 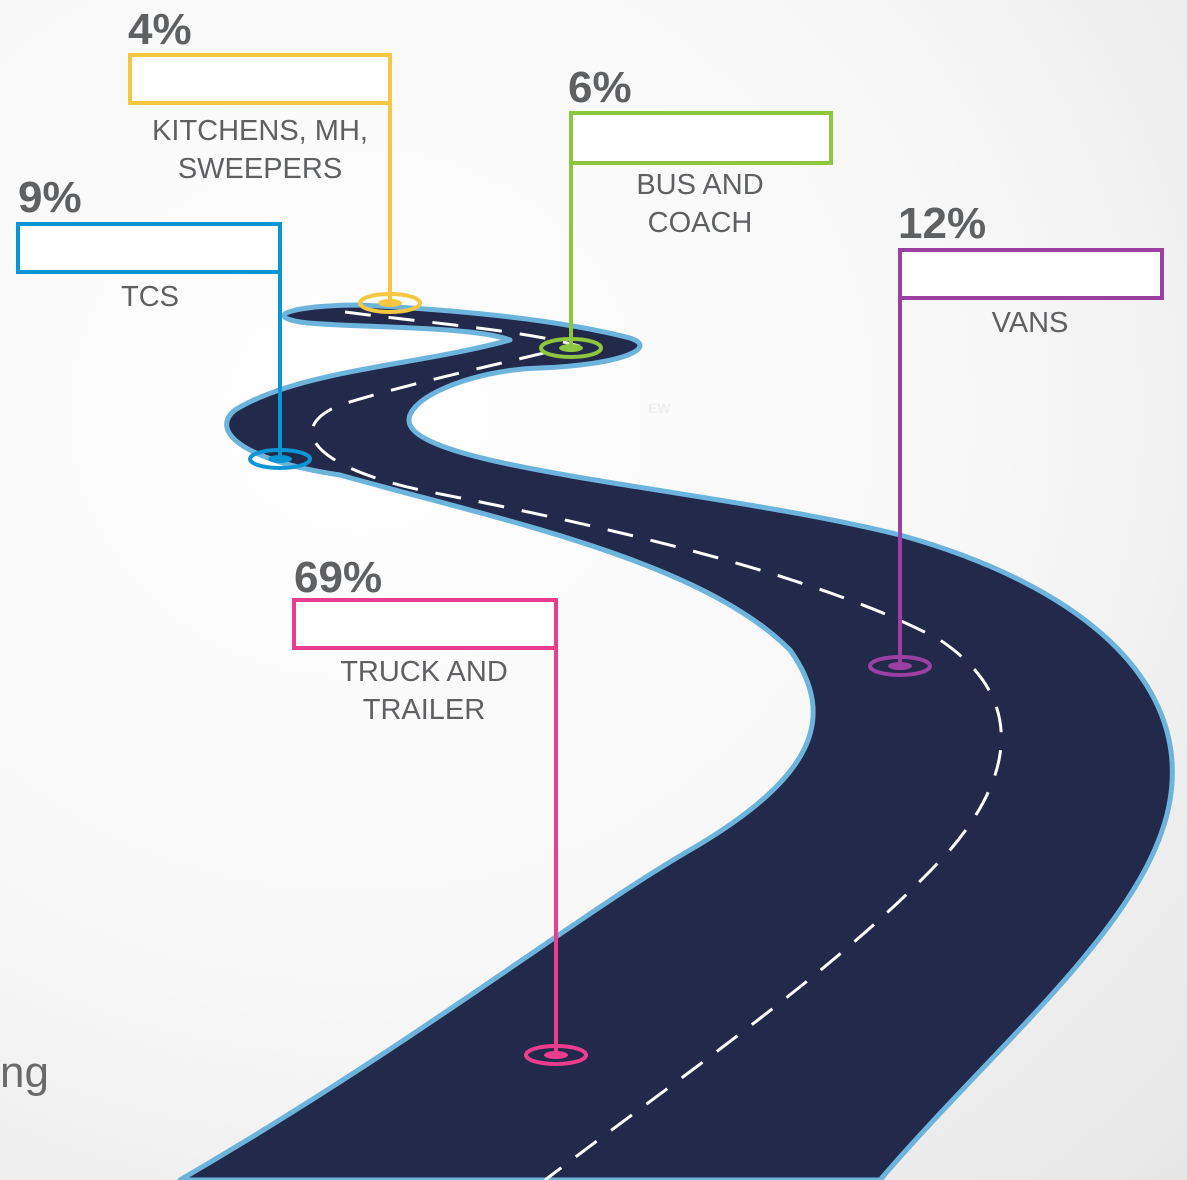 I want to click on pin-dot-tcs, so click(x=280, y=459).